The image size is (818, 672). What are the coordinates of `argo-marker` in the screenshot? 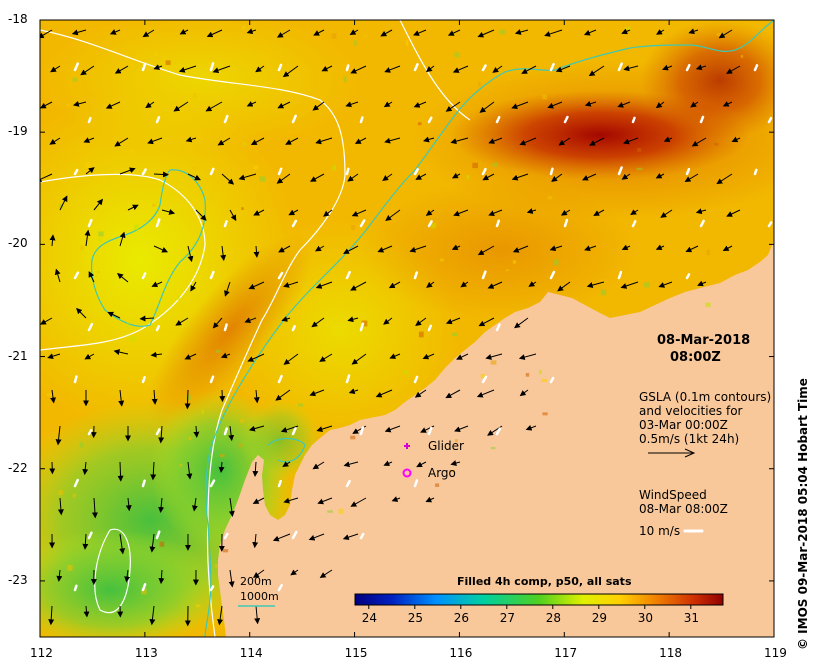 It's located at (407, 473).